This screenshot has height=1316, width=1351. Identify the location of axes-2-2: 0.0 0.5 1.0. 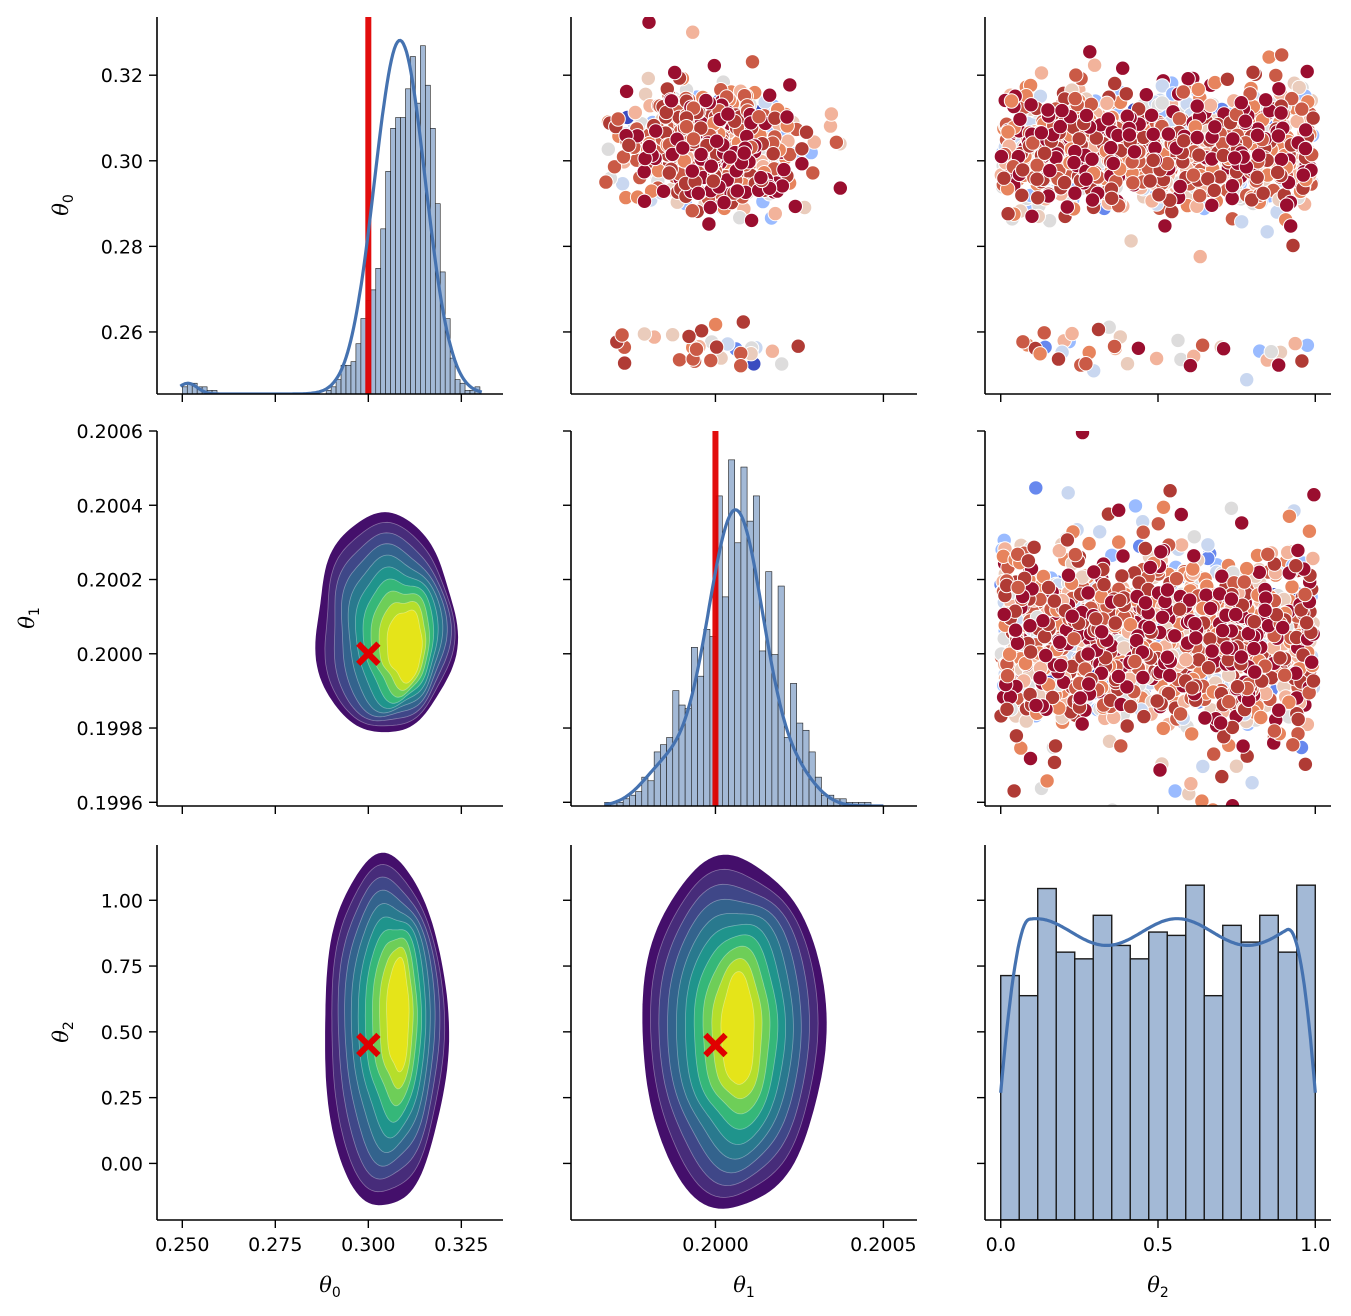
(1154, 1050).